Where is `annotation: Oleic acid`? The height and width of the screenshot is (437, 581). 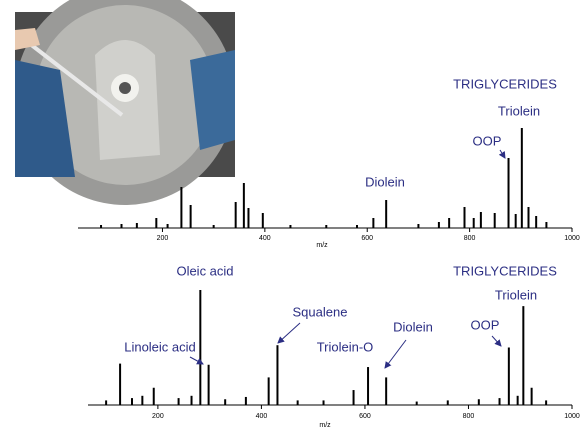
annotation: Oleic acid is located at coordinates (204, 270).